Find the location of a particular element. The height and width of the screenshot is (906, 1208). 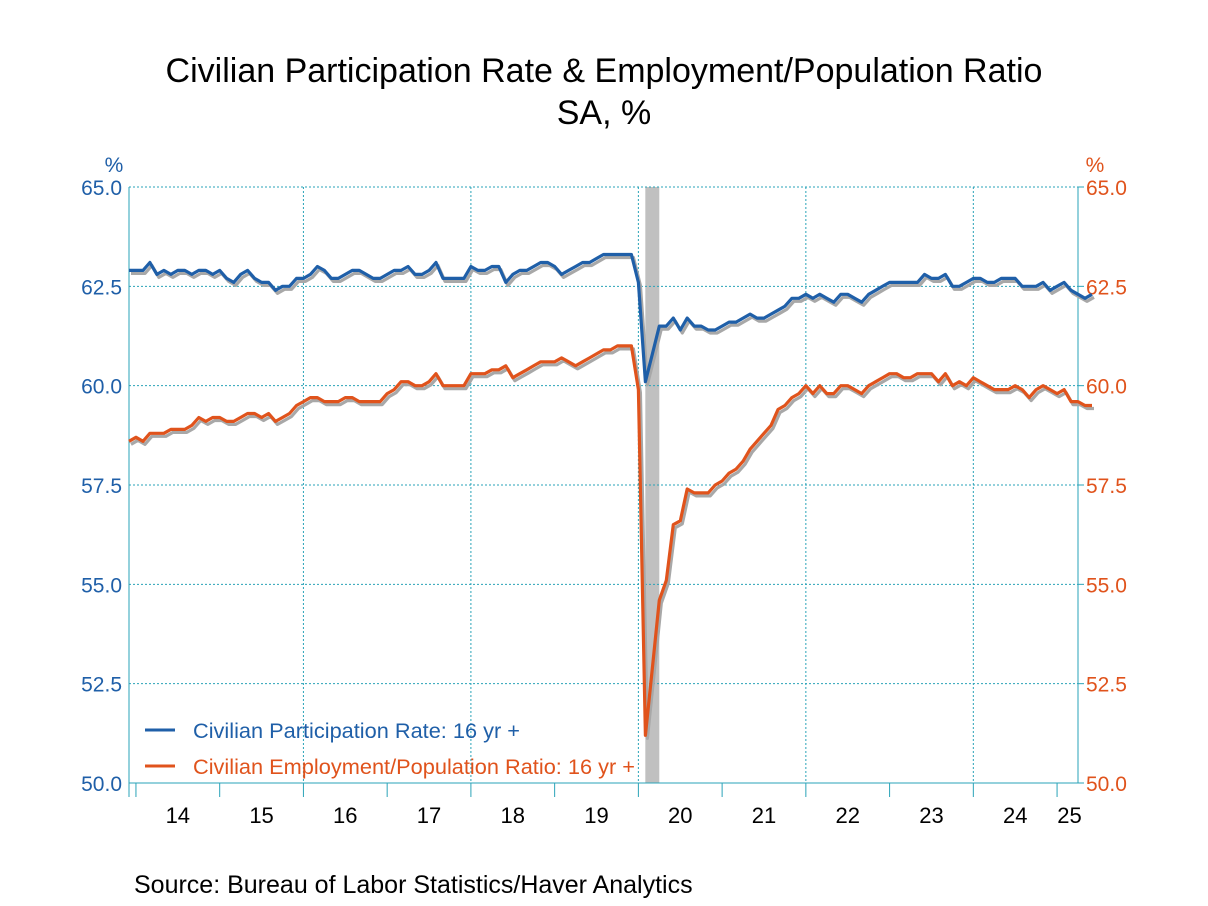

y-right-tick-label: 55.0 is located at coordinates (1106, 585).